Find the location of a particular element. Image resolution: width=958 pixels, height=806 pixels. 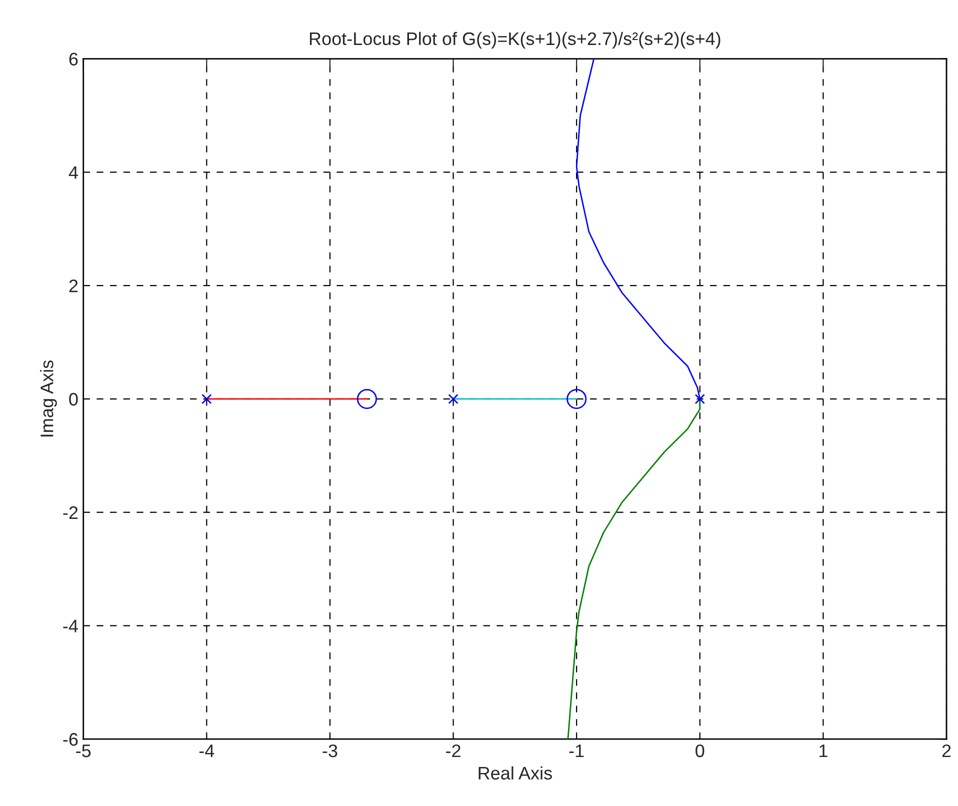

y-tick-label: 6 is located at coordinates (73, 59).